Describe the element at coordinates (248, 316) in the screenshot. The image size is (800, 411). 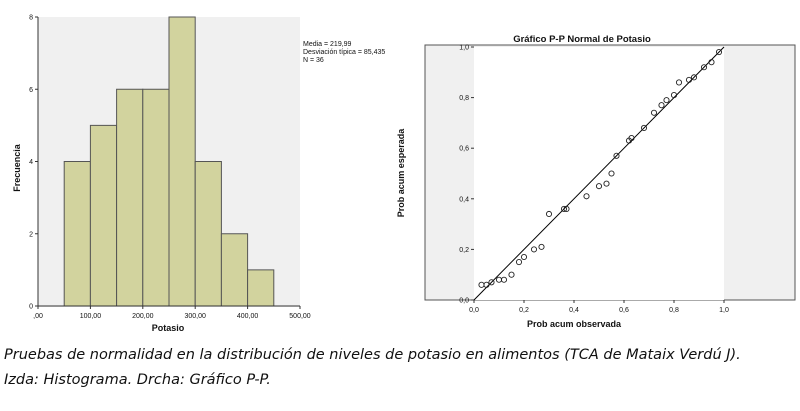
I see `histogram-x-tick-label: 400,00` at that location.